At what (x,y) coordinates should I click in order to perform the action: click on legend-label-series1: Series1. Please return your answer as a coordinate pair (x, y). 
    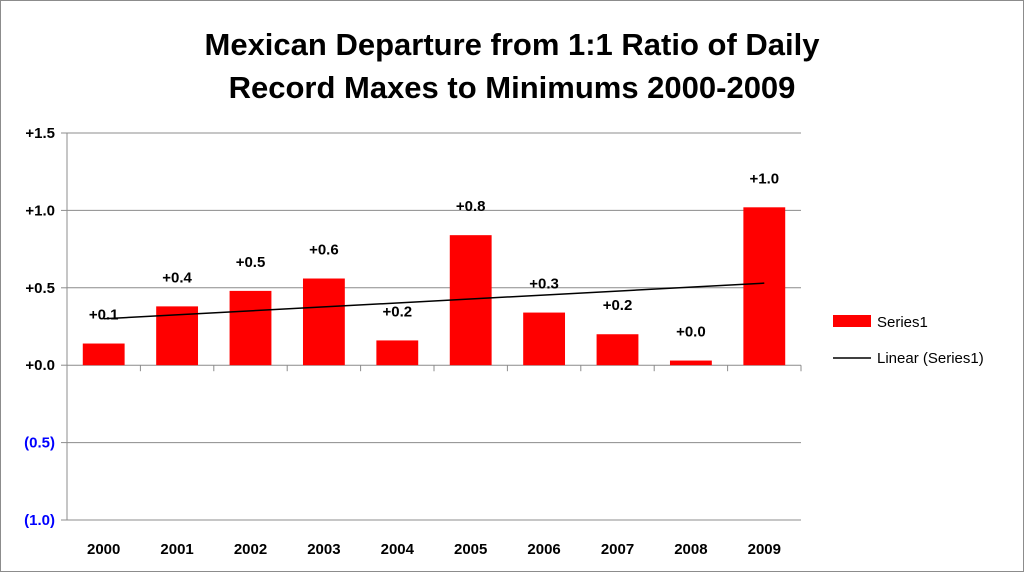
    Looking at the image, I should click on (902, 322).